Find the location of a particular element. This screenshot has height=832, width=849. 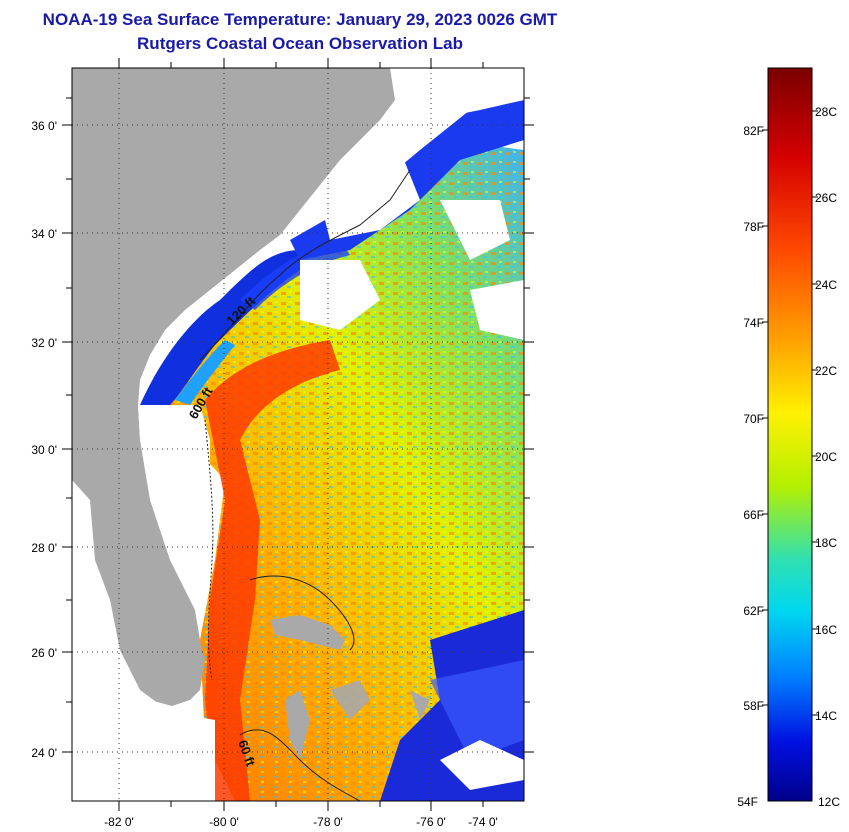

cloud-mask-north is located at coordinates (462, 94).